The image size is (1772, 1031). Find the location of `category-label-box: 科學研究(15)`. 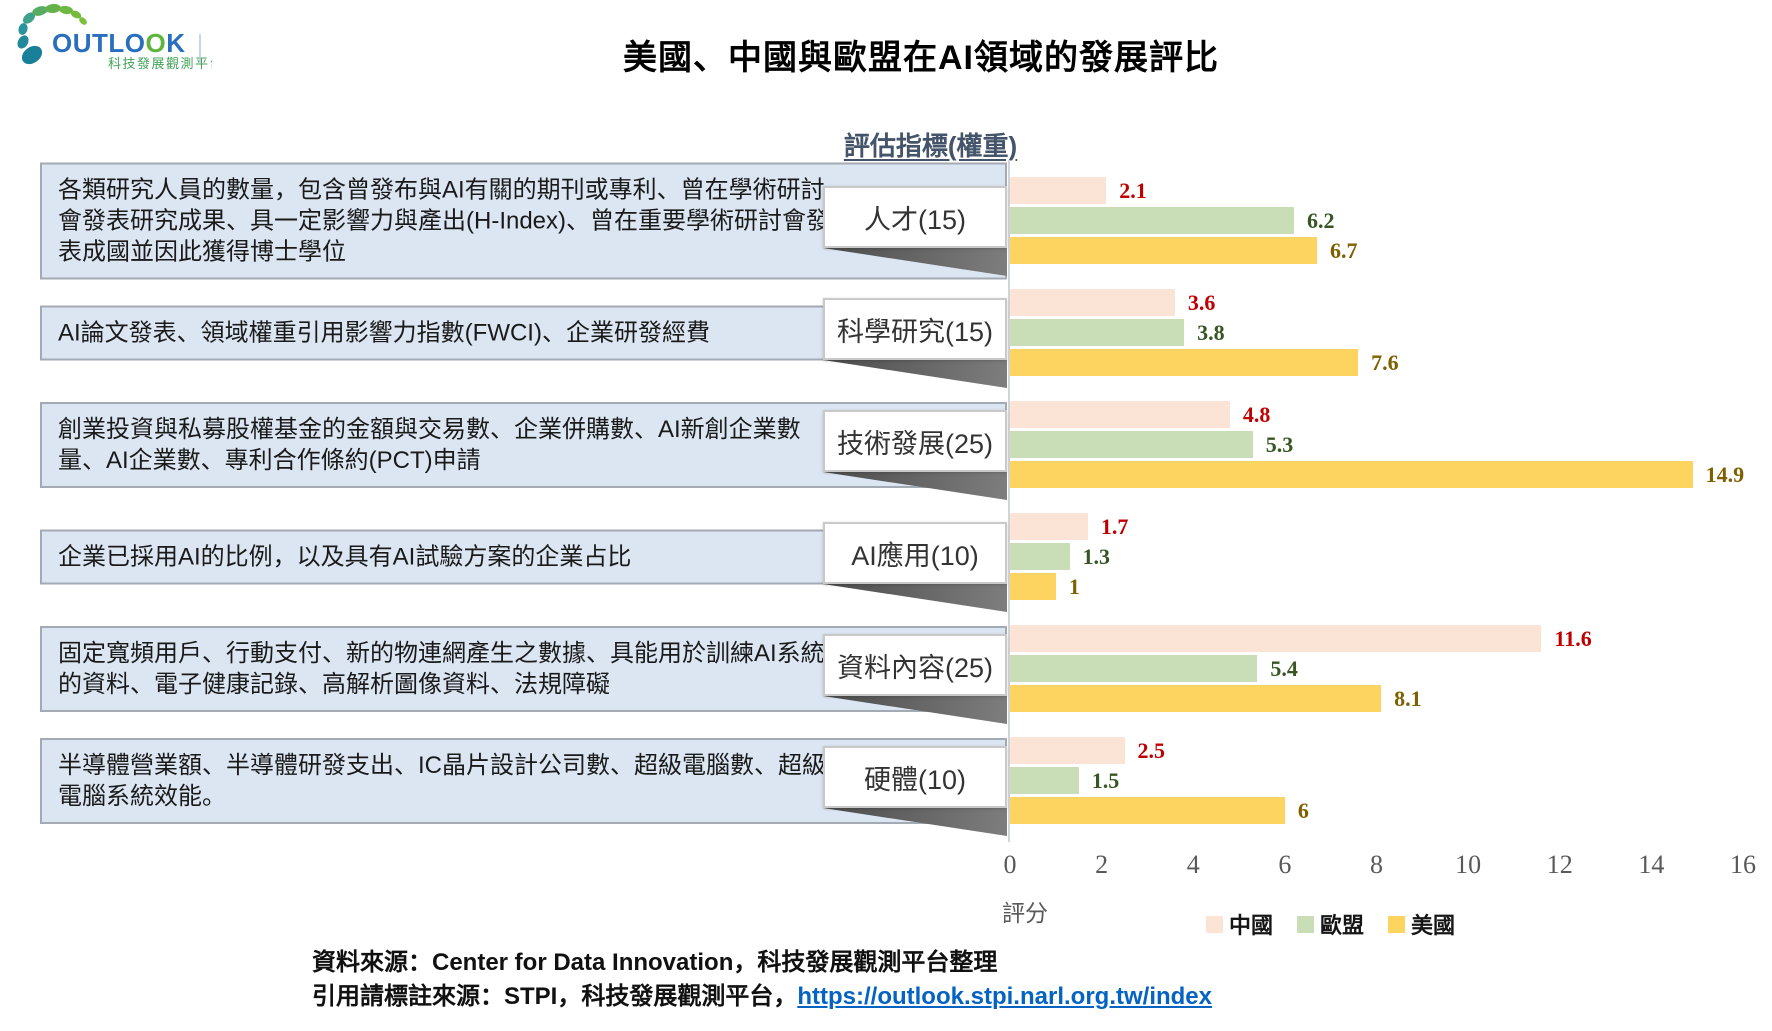

category-label-box: 科學研究(15) is located at coordinates (915, 329).